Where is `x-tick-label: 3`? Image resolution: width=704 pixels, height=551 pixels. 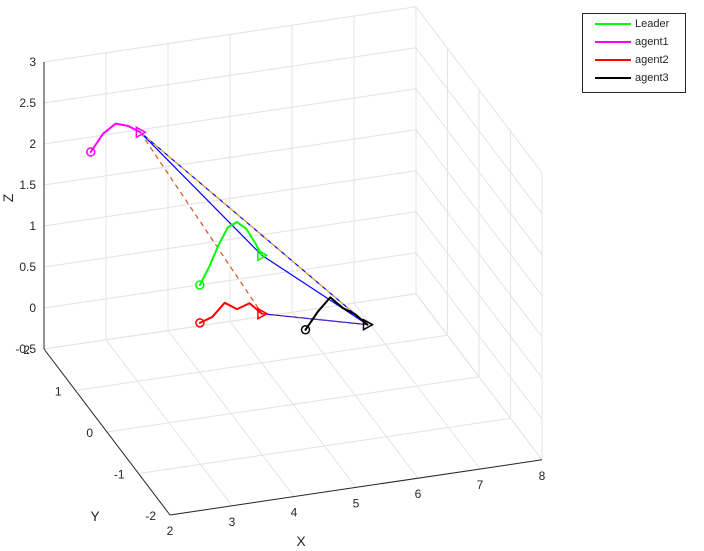
x-tick-label: 3 is located at coordinates (232, 522).